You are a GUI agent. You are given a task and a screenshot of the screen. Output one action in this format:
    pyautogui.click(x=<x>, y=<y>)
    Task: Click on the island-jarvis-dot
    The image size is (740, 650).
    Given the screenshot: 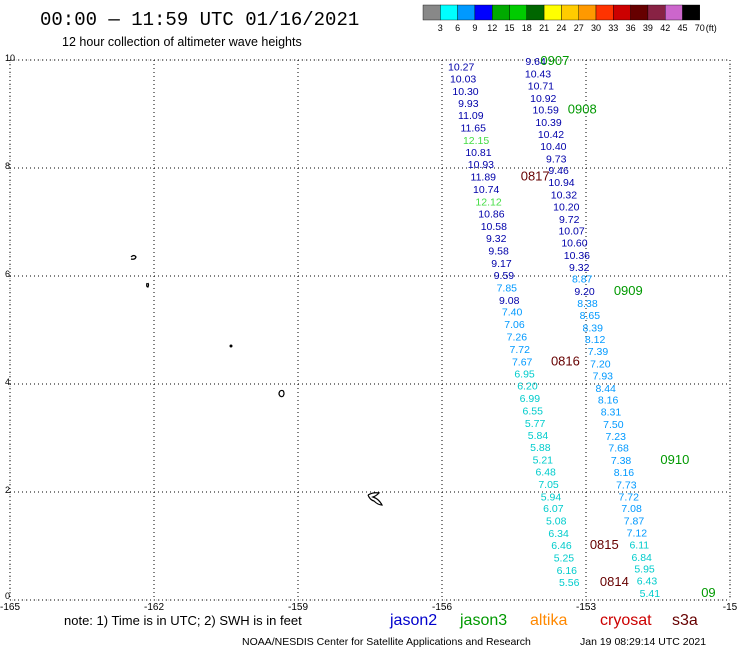 What is the action you would take?
    pyautogui.click(x=231, y=346)
    